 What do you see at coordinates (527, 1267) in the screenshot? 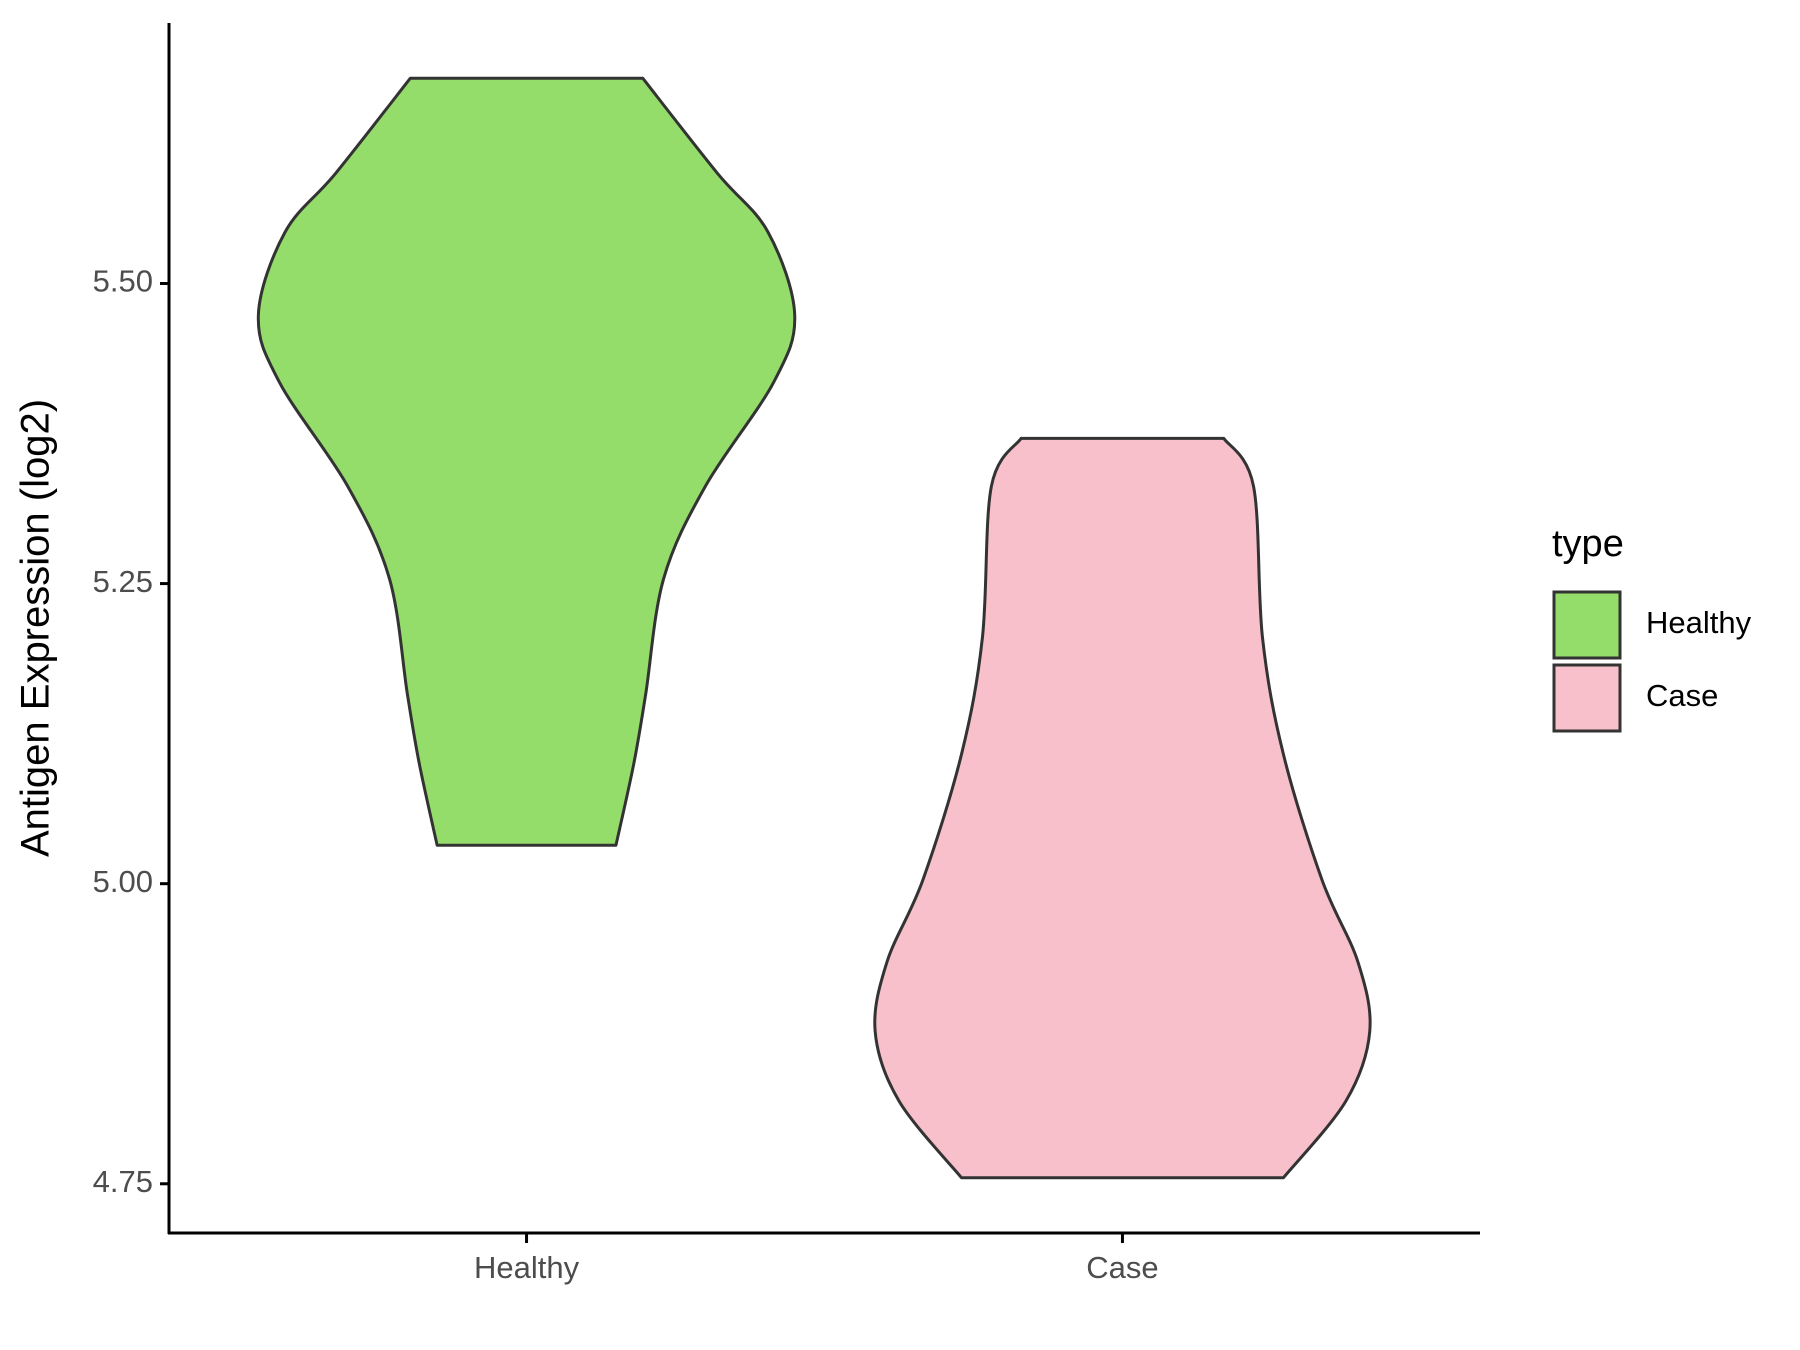
I see `x-tick-label: Healthy` at bounding box center [527, 1267].